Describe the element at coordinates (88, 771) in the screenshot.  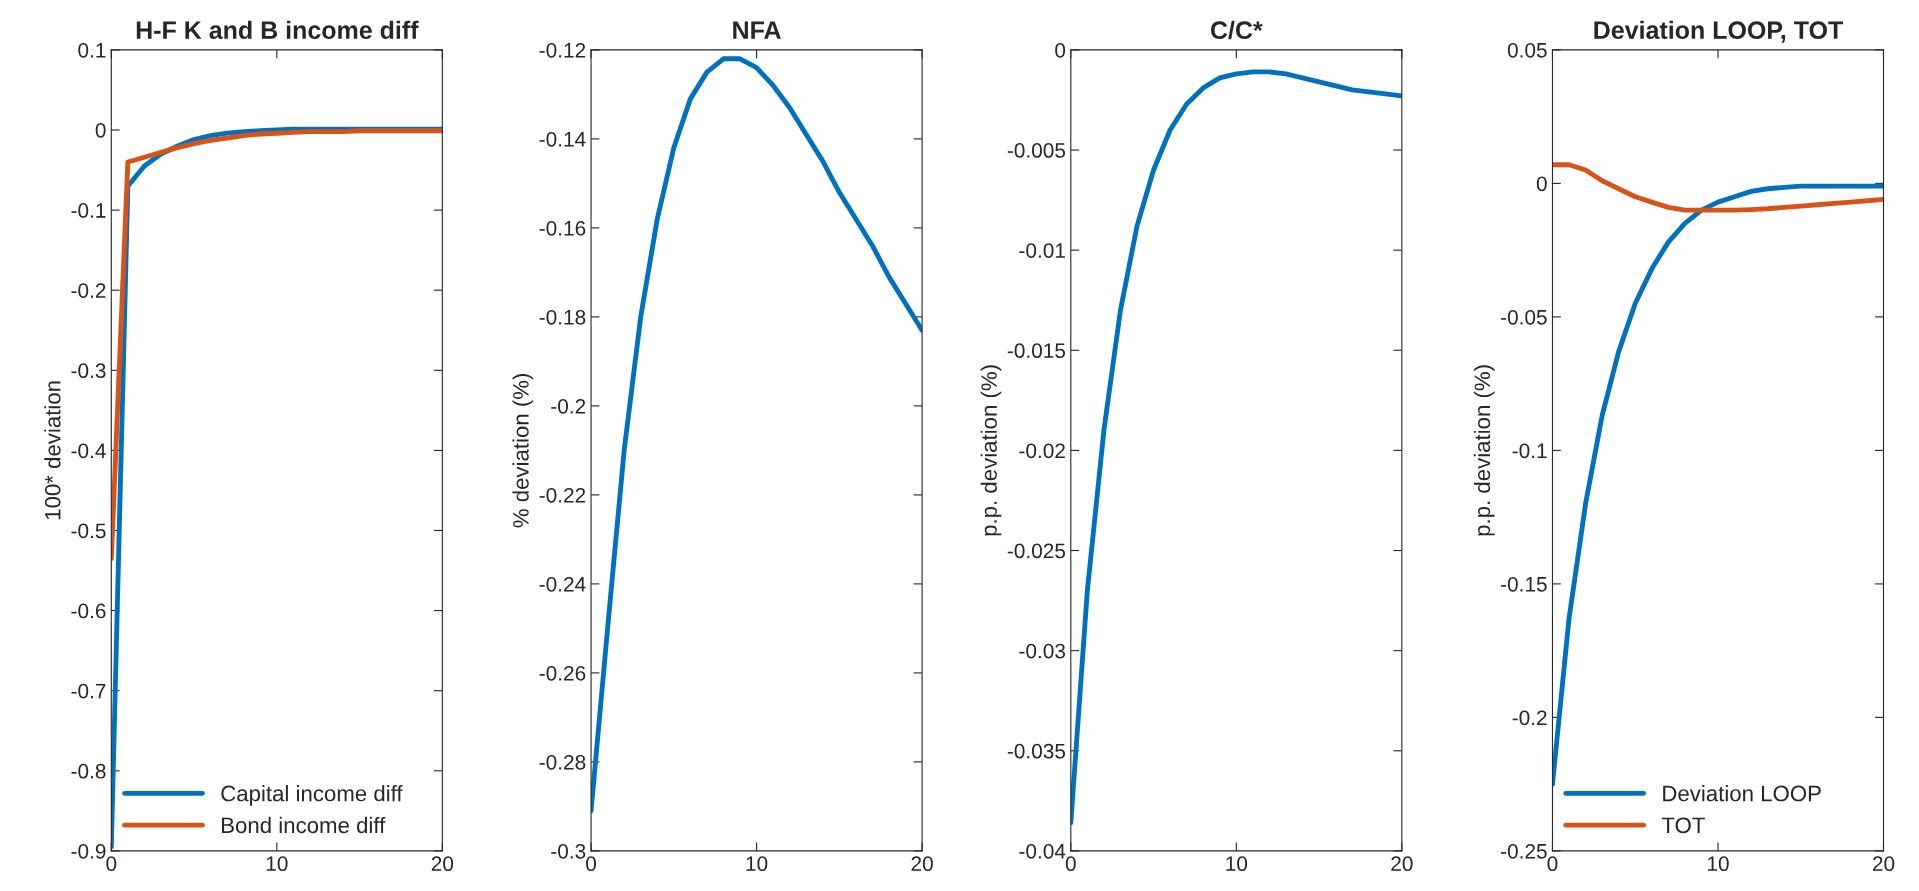
I see `y-tick-label: -0.8` at that location.